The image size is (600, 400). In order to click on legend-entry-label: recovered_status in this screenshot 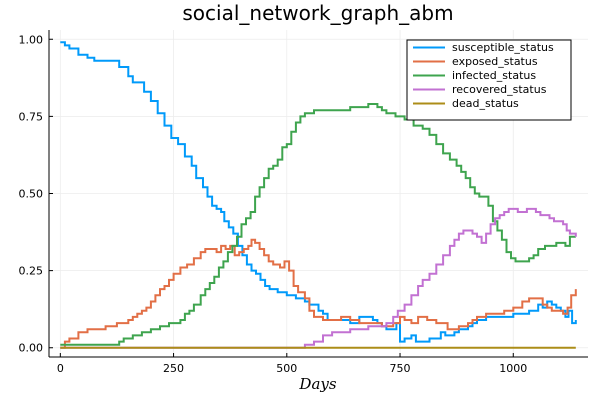, I will do `click(499, 89)`.